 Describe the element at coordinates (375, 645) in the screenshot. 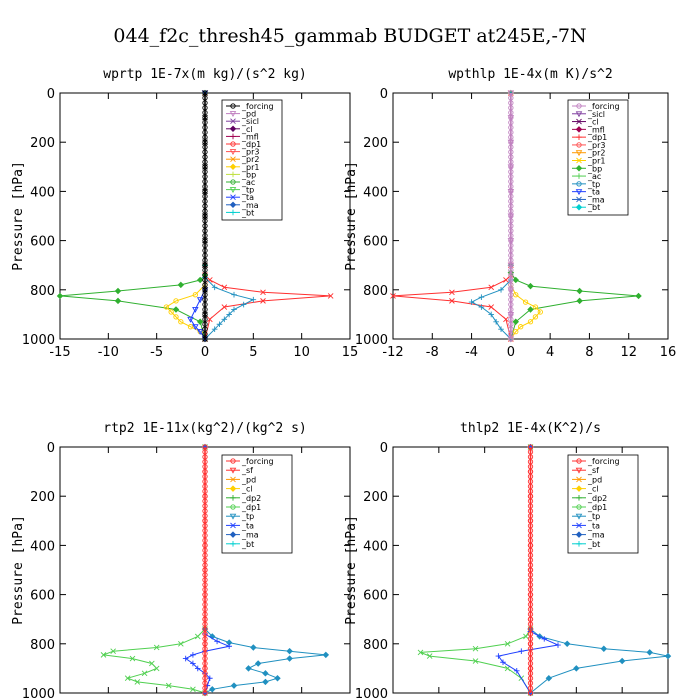

I see `y-tick-label: 800` at that location.